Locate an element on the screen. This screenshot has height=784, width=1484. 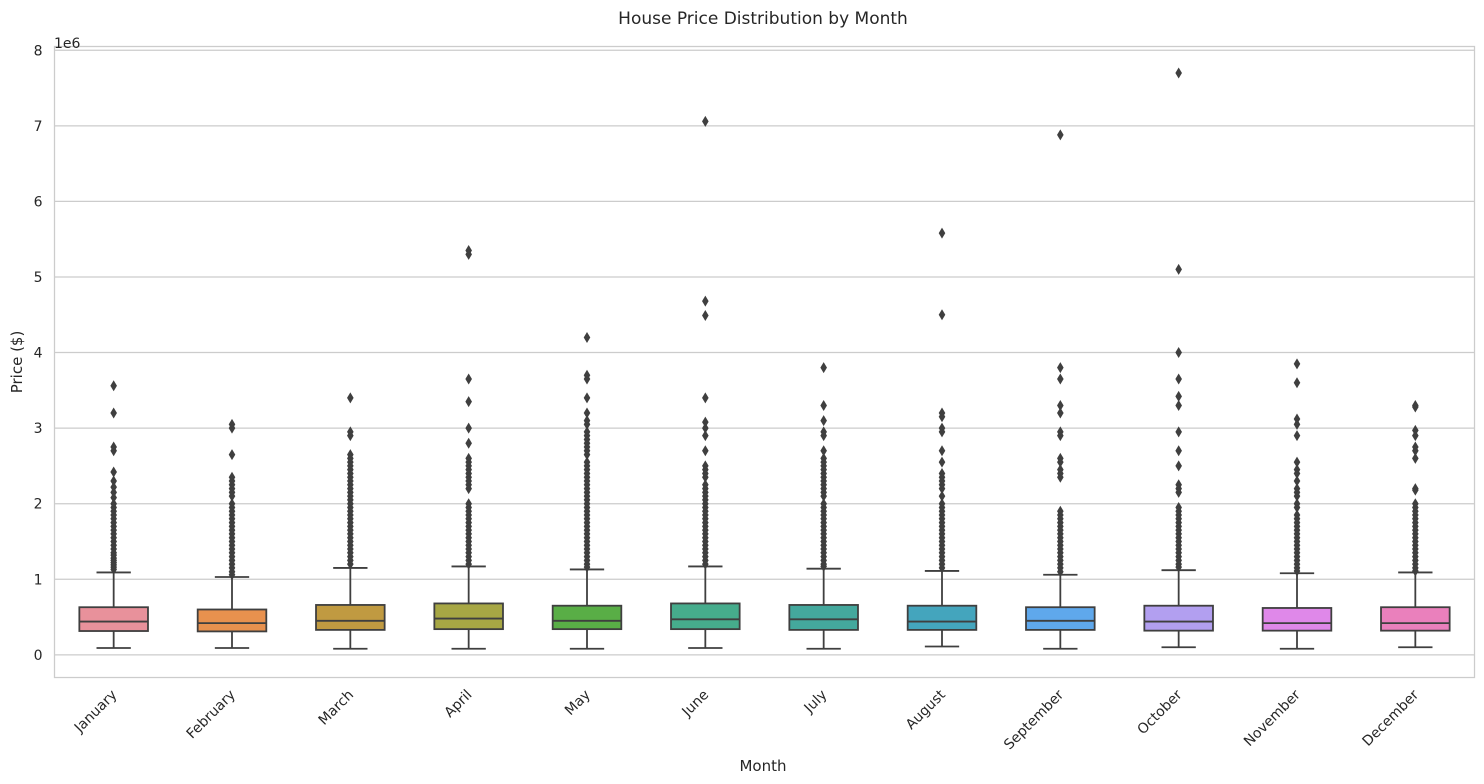
box-march is located at coordinates (350, 521).